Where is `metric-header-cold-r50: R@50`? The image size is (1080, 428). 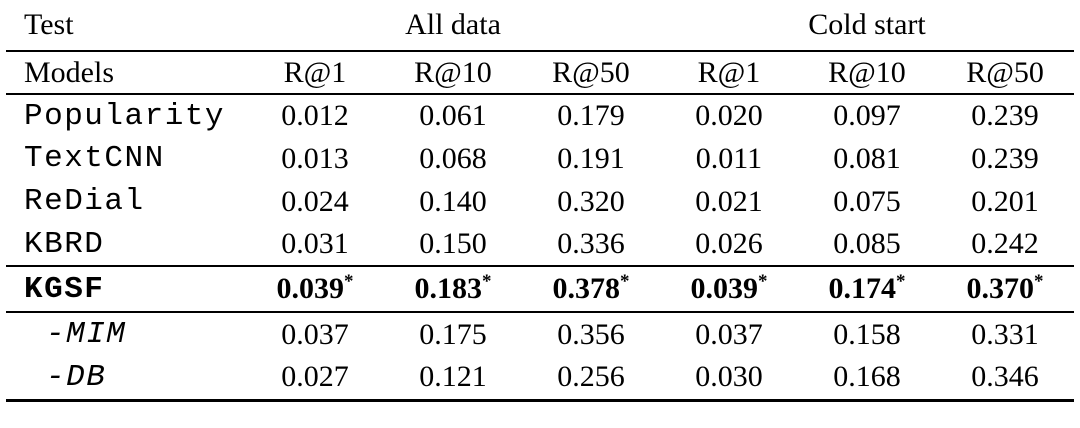
metric-header-cold-r50: R@50 is located at coordinates (1005, 73).